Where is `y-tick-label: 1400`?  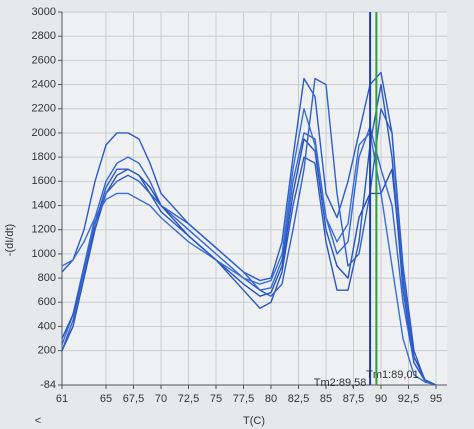
y-tick-label: 1400 is located at coordinates (44, 205).